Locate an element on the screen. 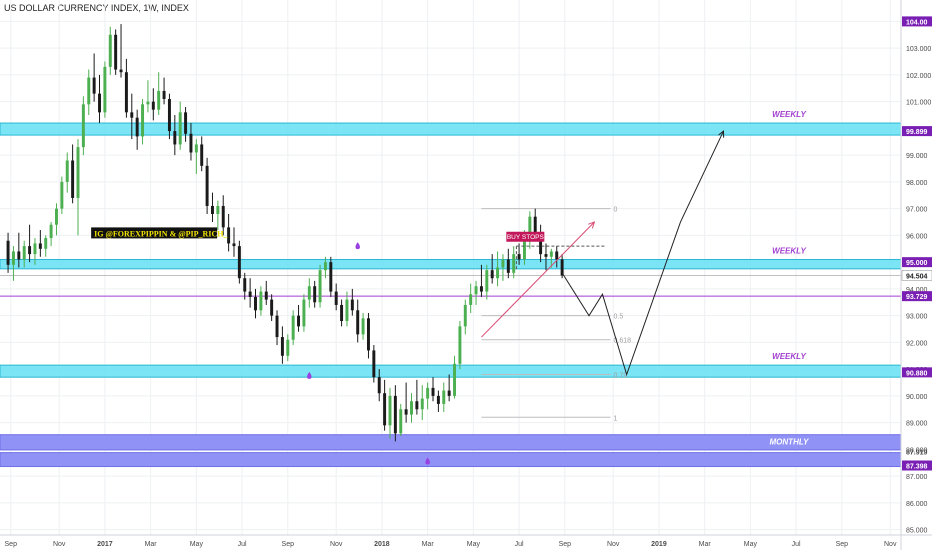 Image resolution: width=932 pixels, height=550 pixels. y-tick-label: 87.000 is located at coordinates (917, 477).